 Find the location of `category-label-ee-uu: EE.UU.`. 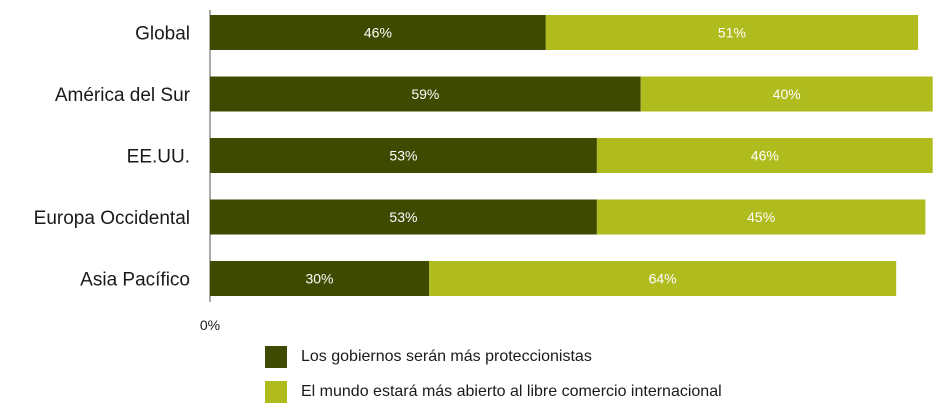

category-label-ee-uu: EE.UU. is located at coordinates (158, 157).